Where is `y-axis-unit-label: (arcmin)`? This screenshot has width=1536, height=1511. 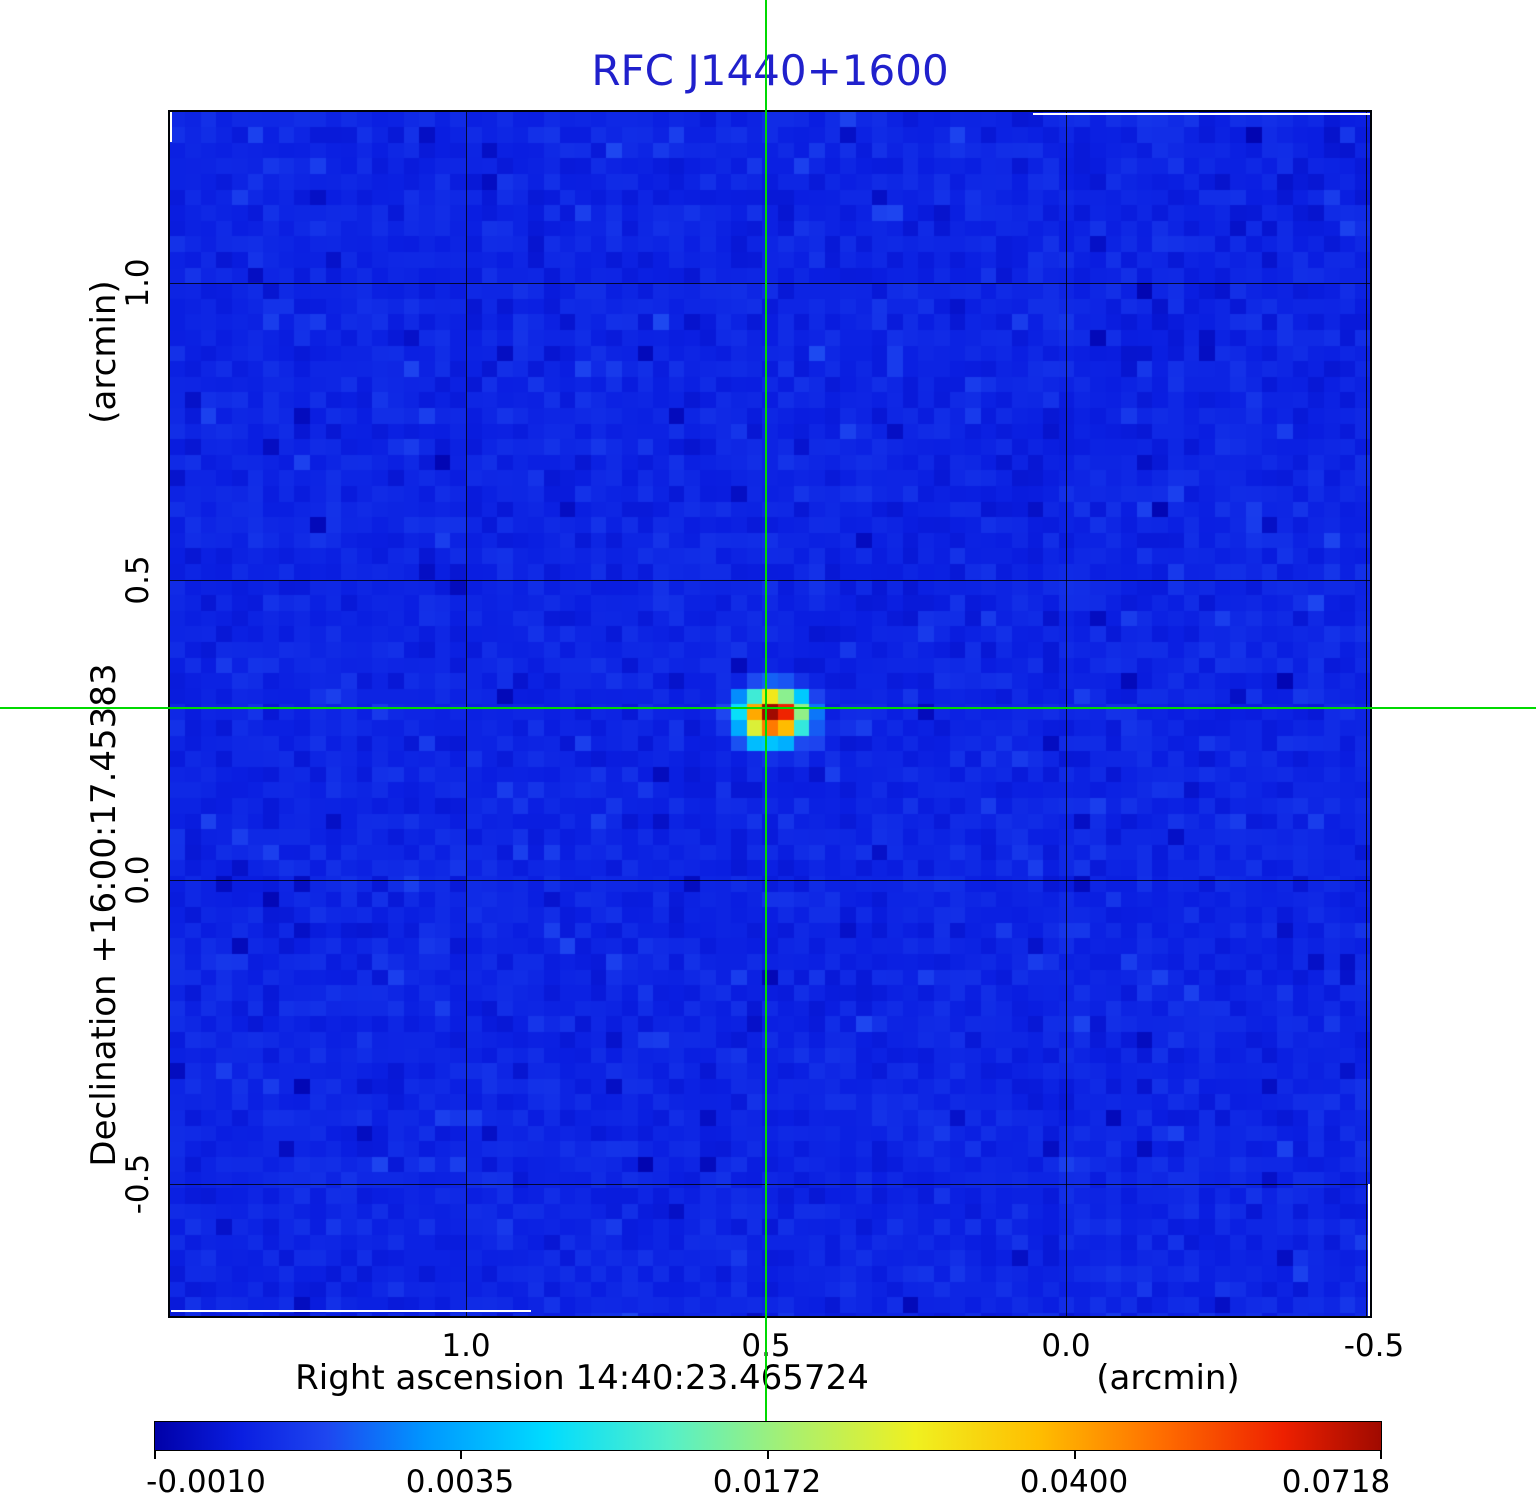 y-axis-unit-label: (arcmin) is located at coordinates (104, 352).